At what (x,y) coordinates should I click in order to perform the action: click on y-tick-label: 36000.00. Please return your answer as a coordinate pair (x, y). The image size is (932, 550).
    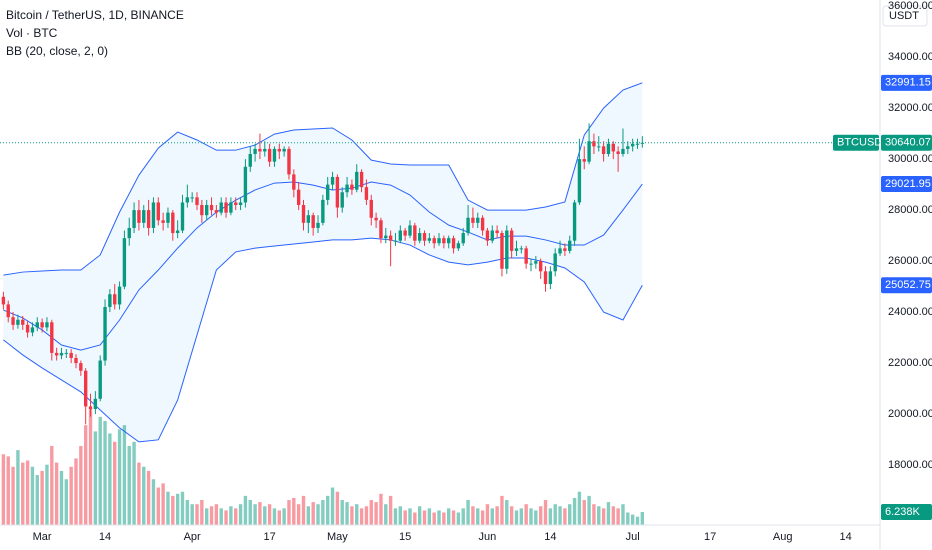
    Looking at the image, I should click on (910, 6).